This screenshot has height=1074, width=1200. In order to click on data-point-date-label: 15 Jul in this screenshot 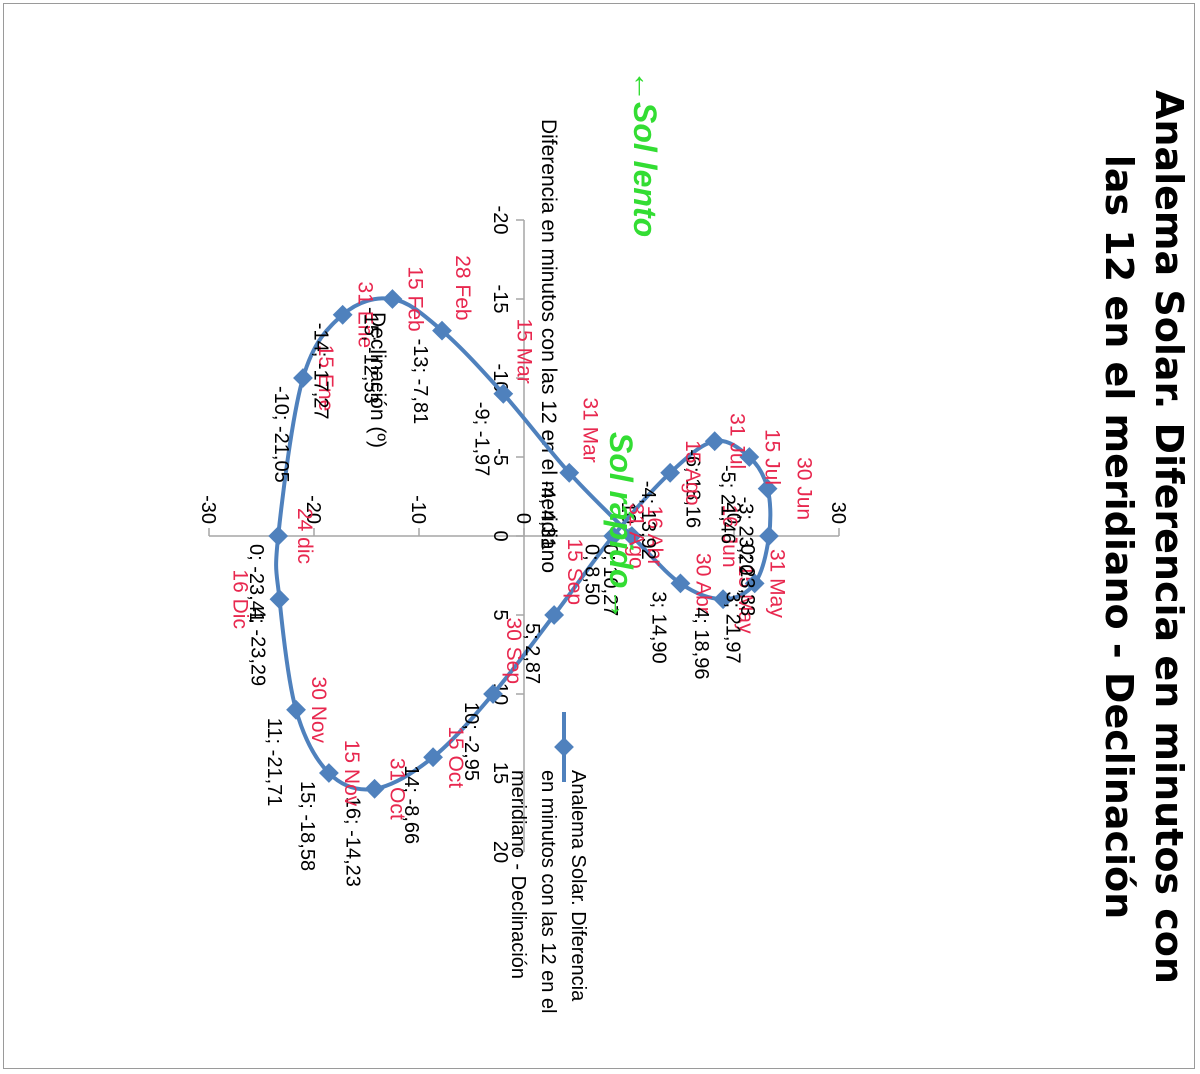, I will do `click(771, 457)`.